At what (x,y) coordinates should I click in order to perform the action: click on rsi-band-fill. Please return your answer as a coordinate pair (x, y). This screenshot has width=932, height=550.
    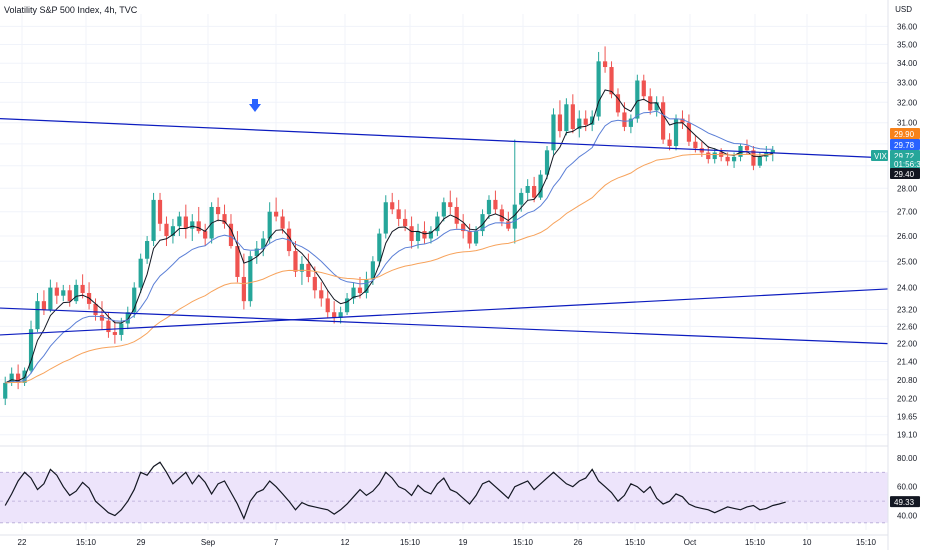
    Looking at the image, I should click on (444, 497).